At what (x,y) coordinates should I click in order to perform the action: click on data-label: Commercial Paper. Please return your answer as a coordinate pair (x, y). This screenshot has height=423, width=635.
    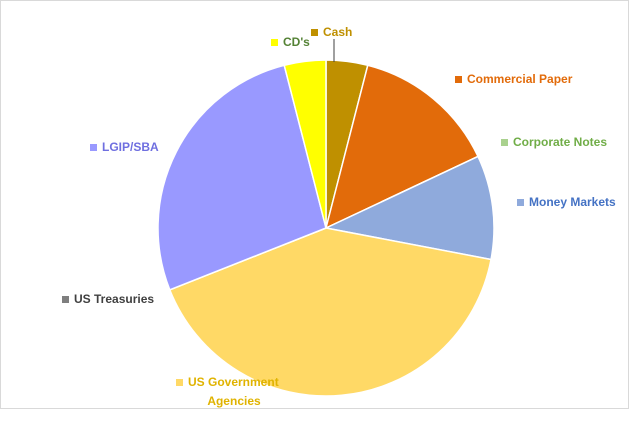
    Looking at the image, I should click on (520, 79).